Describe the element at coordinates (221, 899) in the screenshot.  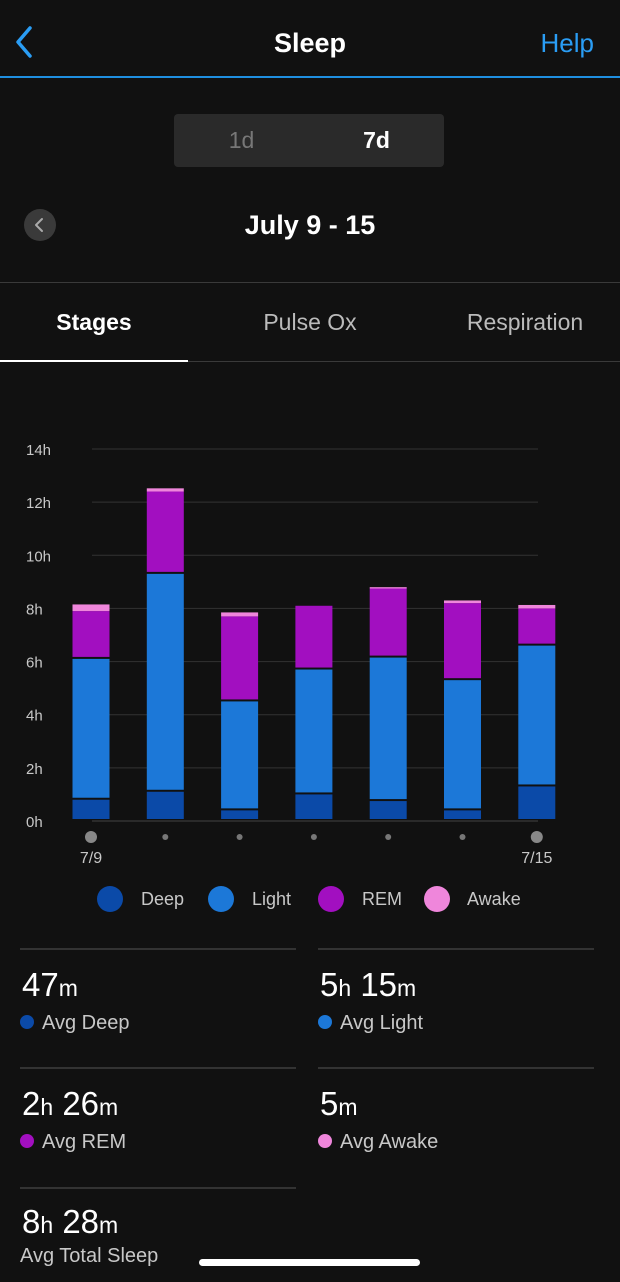
I see `legend-light-swatch` at that location.